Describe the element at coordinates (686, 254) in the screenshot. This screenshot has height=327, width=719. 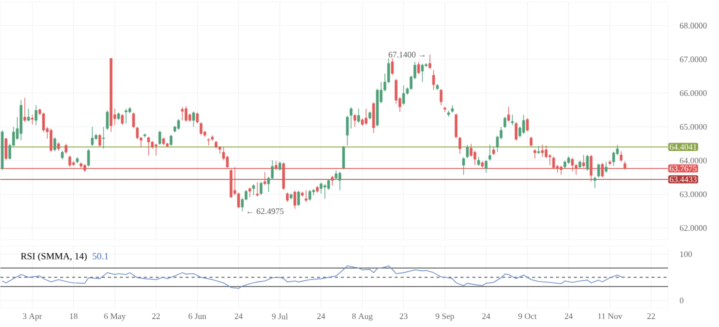
I see `y-tick-label: 100` at that location.